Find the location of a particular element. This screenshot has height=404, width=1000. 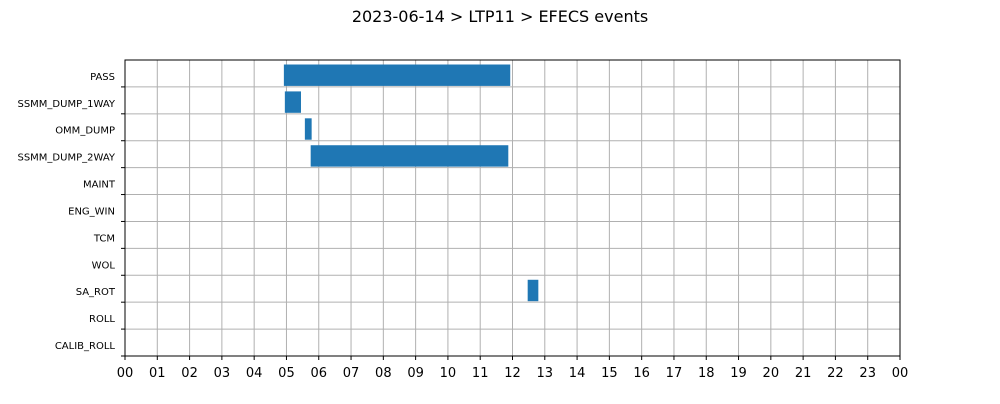

y-tick-label: ENG_WIN is located at coordinates (91, 211).